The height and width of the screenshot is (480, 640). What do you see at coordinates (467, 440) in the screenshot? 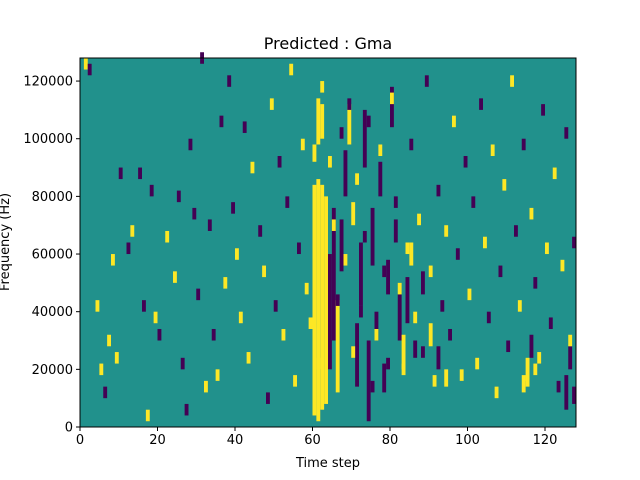
I see `x-tick-label: 100` at bounding box center [467, 440].